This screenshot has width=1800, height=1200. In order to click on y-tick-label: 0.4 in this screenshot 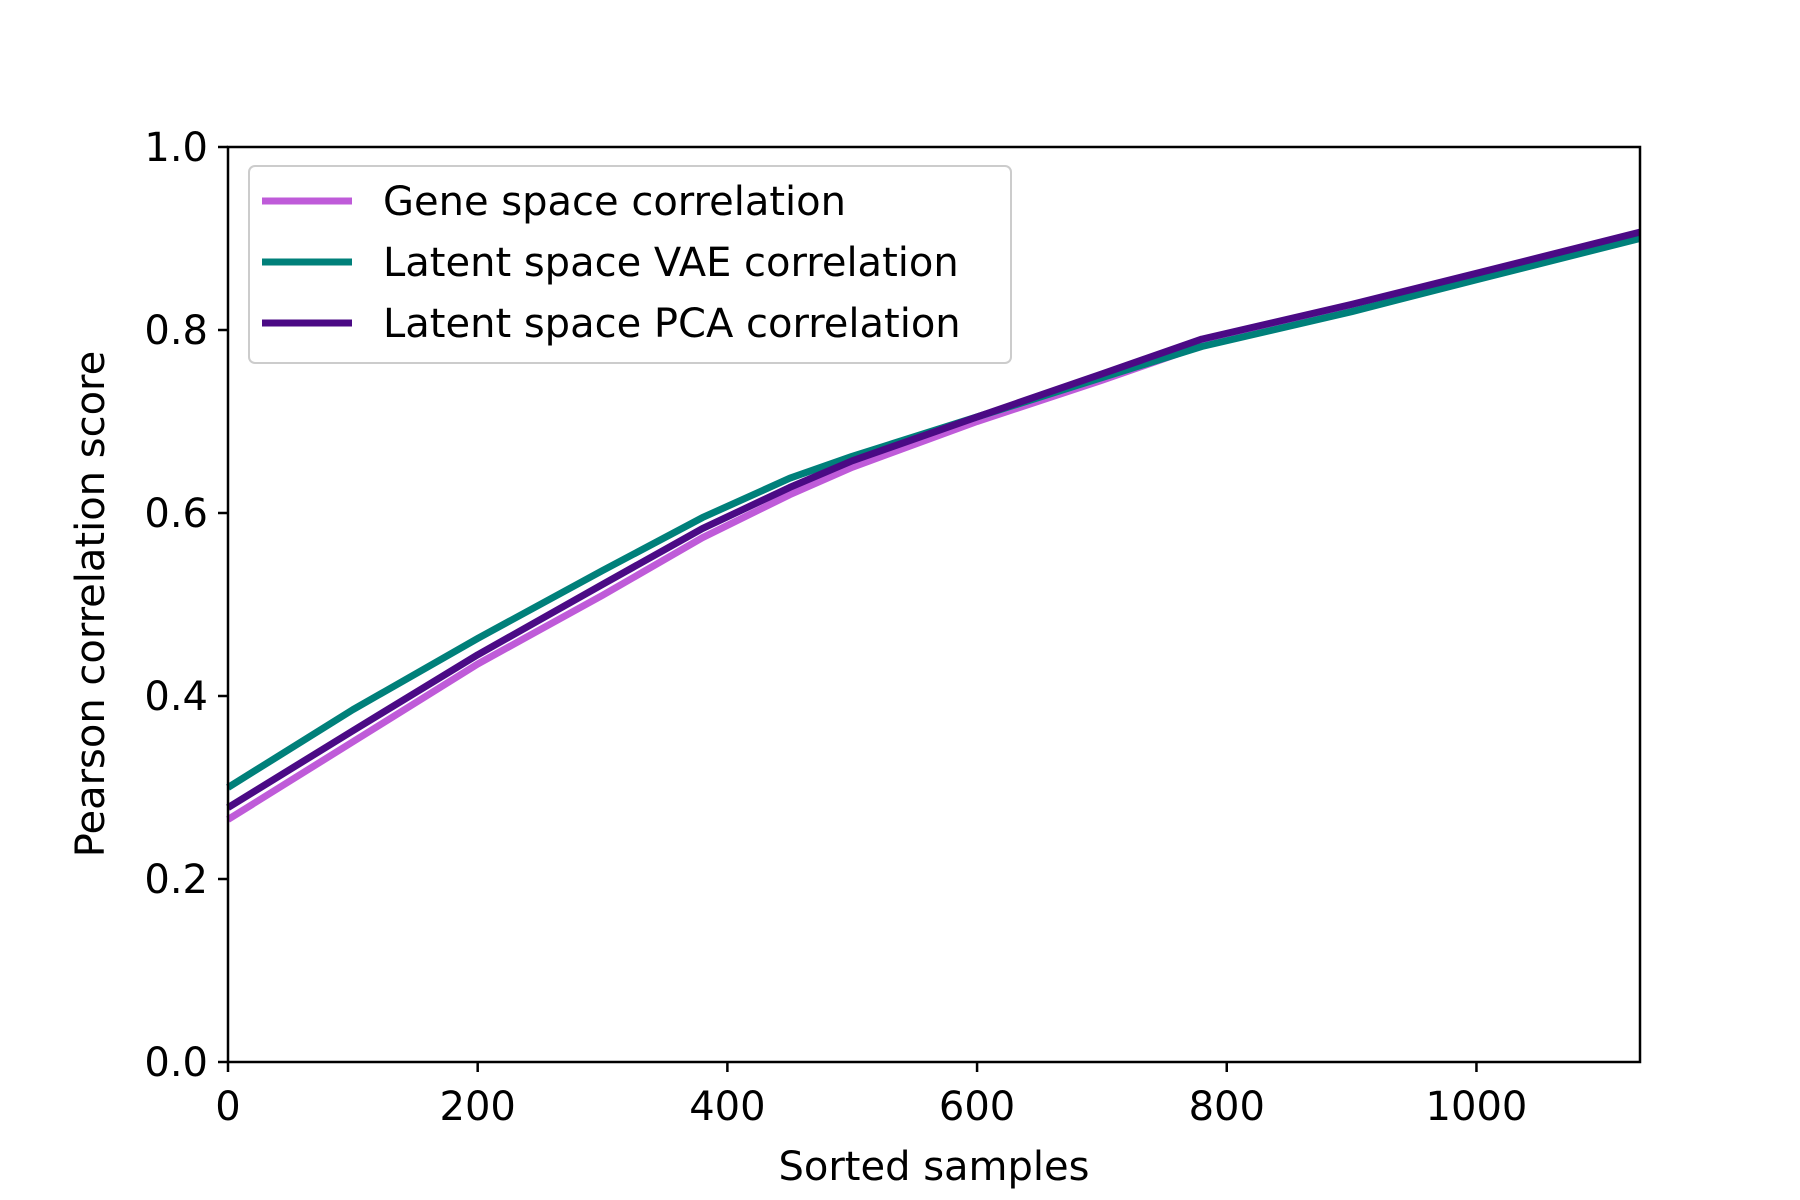, I will do `click(176, 697)`.